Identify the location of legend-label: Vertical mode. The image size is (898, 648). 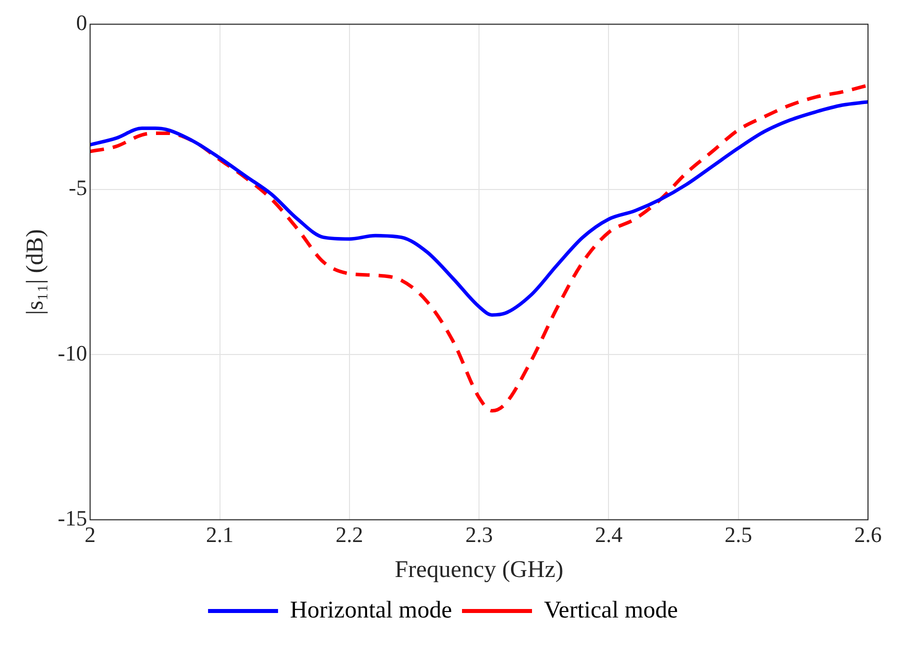
(611, 610).